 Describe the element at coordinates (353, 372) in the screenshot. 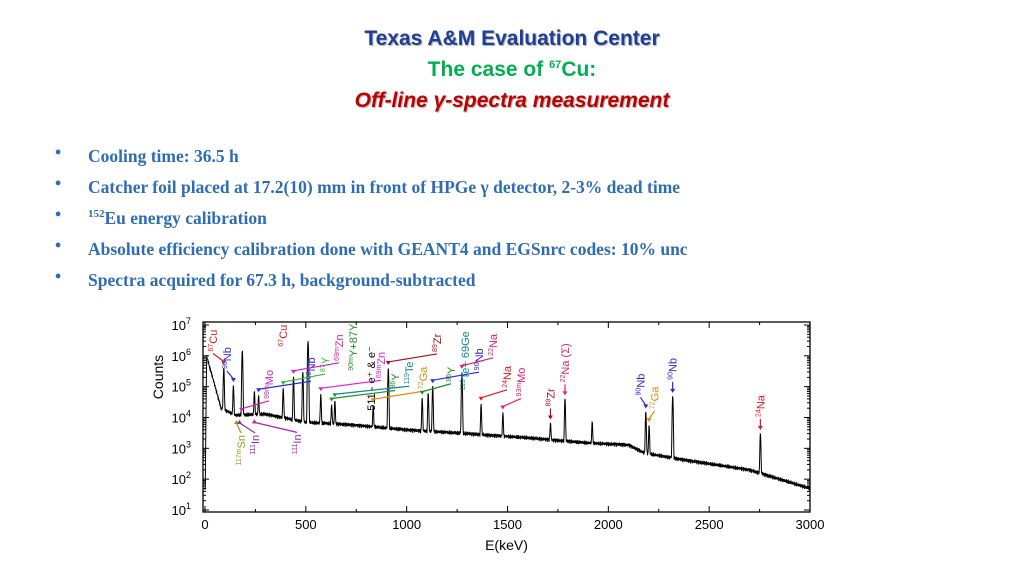

I see `peak-annotation: 69mZn` at that location.